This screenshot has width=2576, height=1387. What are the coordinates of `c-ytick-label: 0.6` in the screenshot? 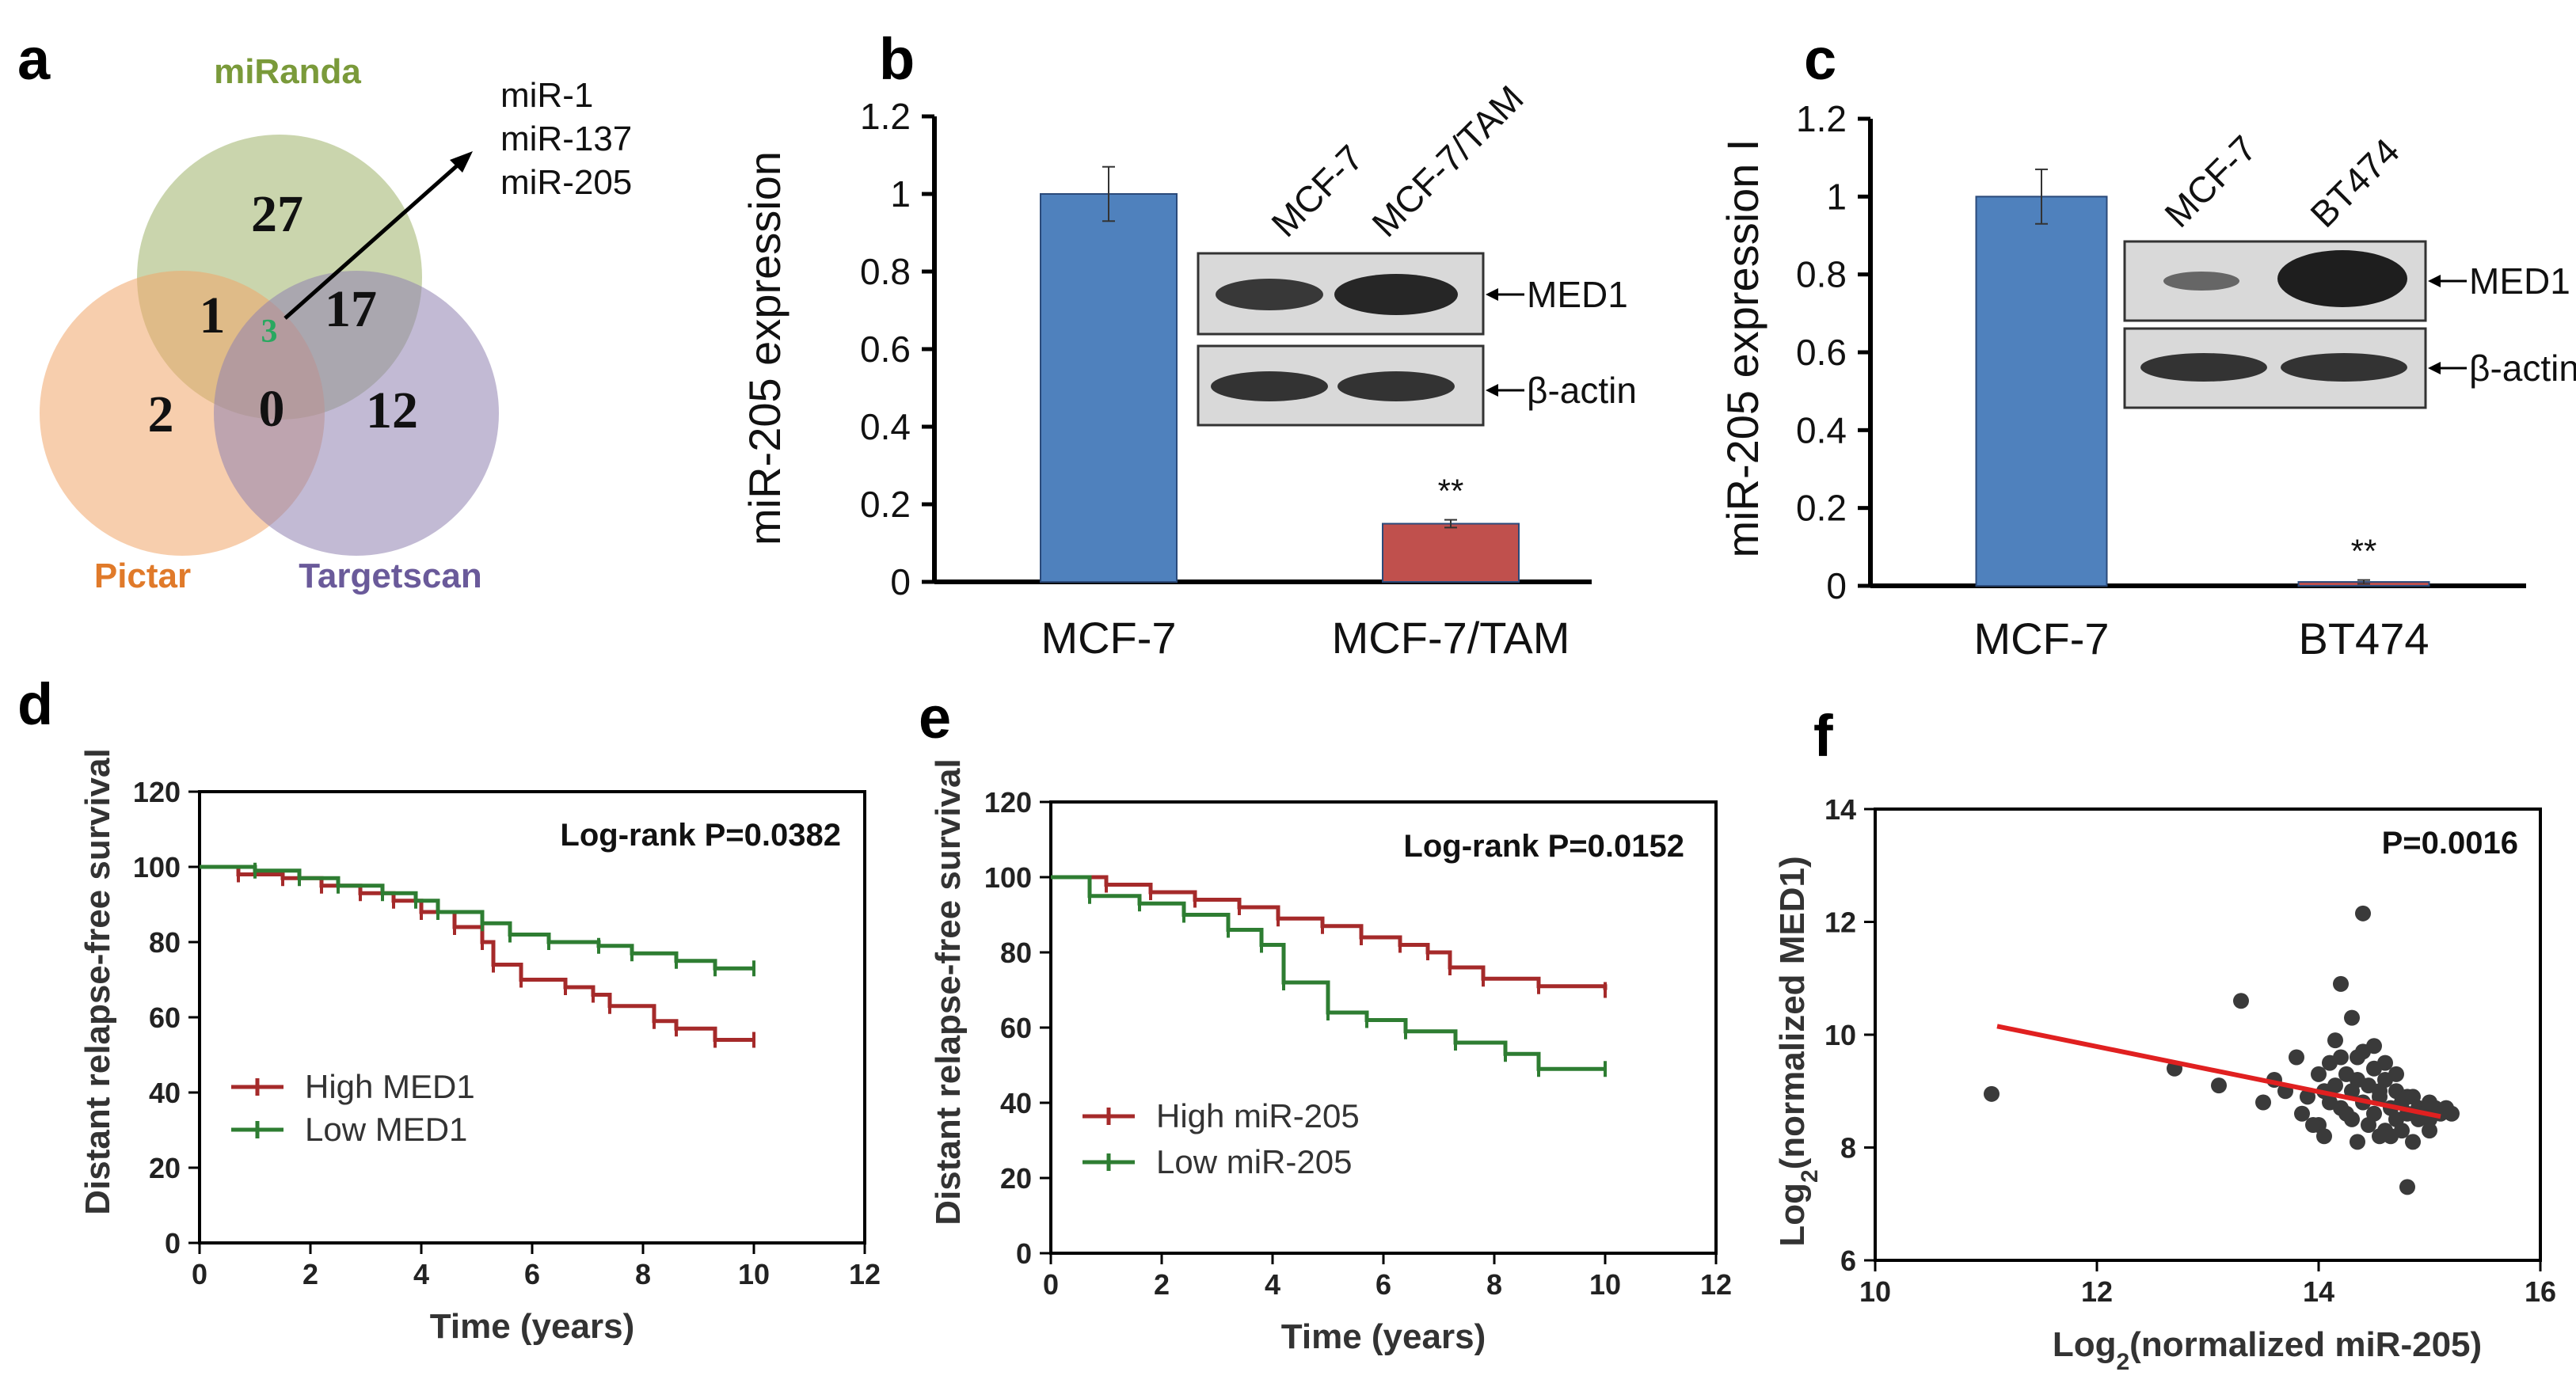 It's located at (1821, 352).